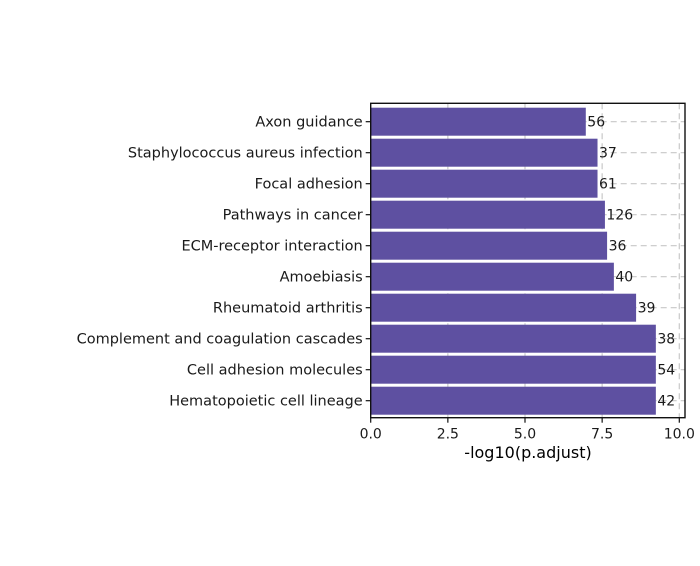  What do you see at coordinates (624, 278) in the screenshot?
I see `bar-count-label: 40` at bounding box center [624, 278].